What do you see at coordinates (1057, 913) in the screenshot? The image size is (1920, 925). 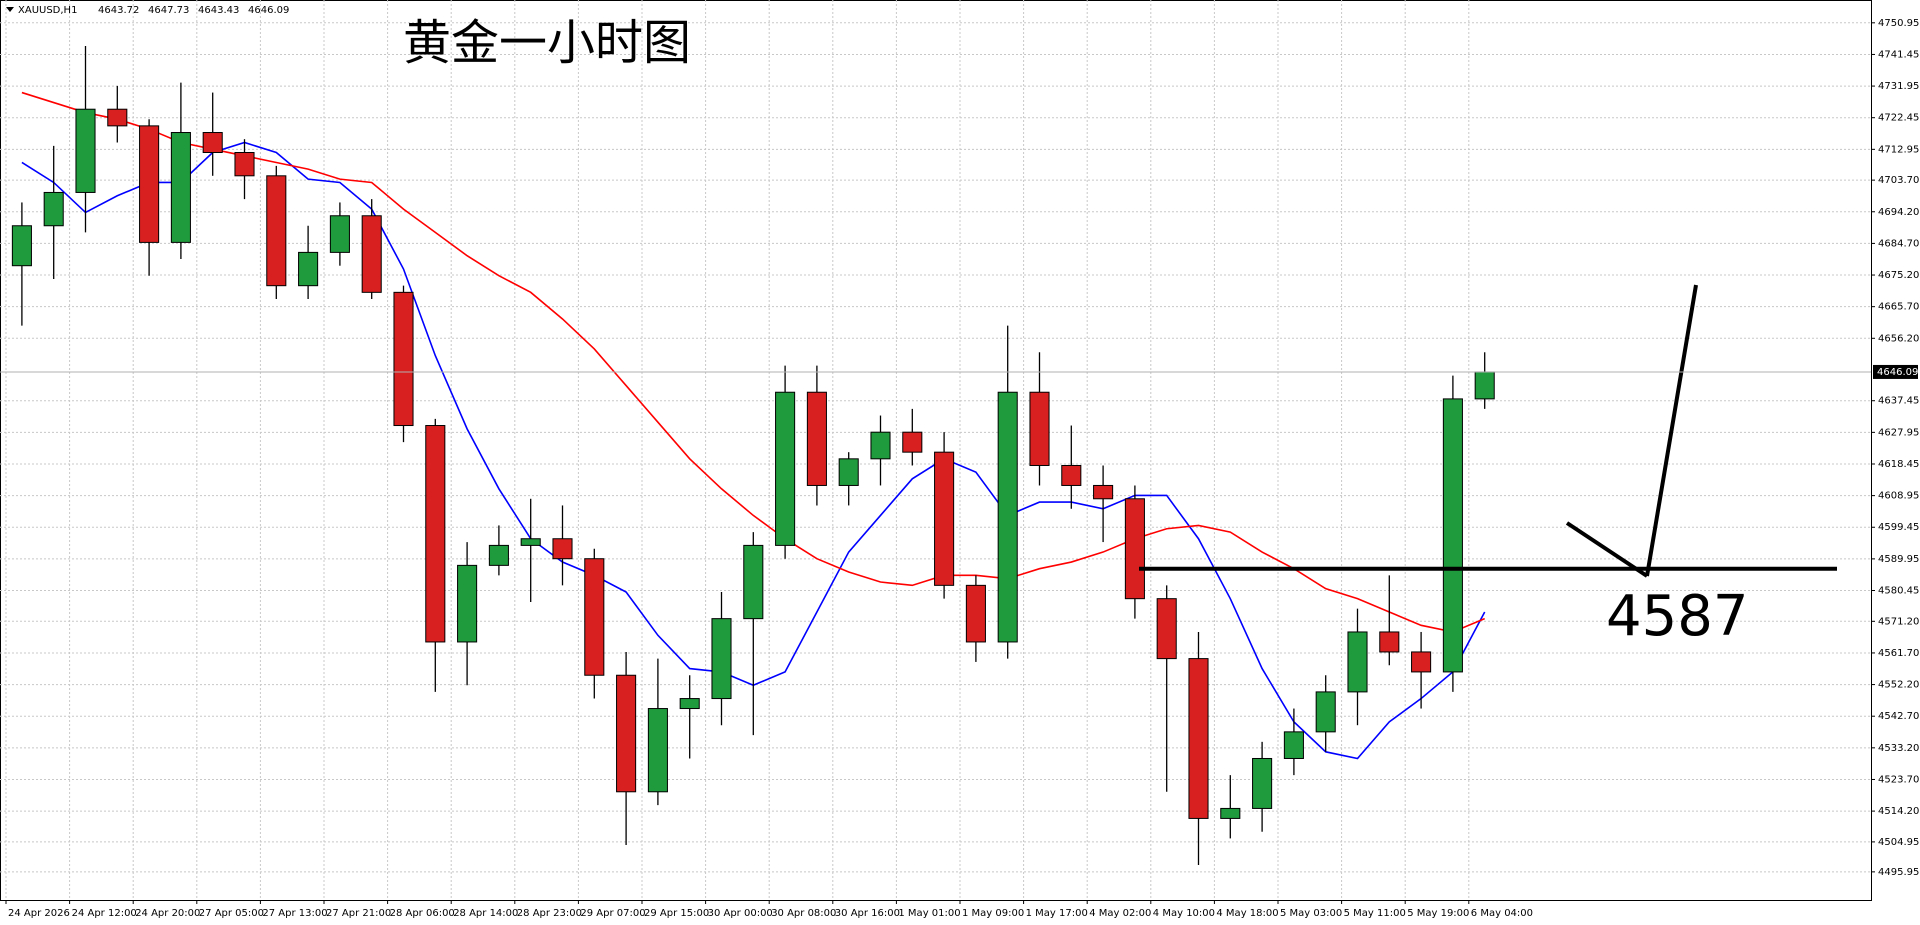 I see `x-tick-label: 1 May 17:00` at bounding box center [1057, 913].